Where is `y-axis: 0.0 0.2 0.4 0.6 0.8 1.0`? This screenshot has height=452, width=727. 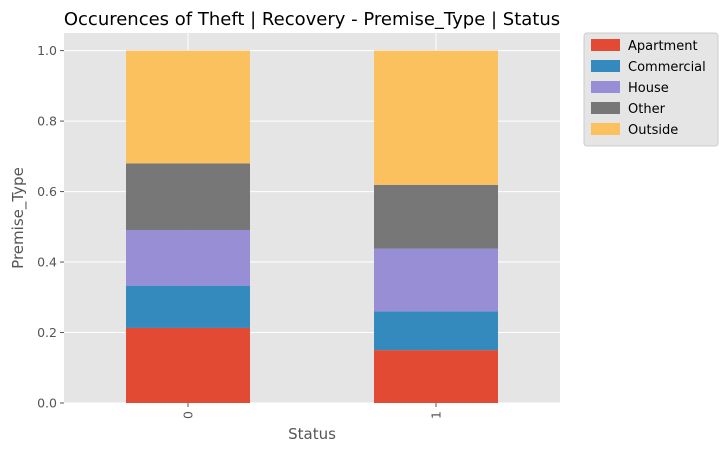 y-axis: 0.0 0.2 0.4 0.6 0.8 1.0 is located at coordinates (50, 226).